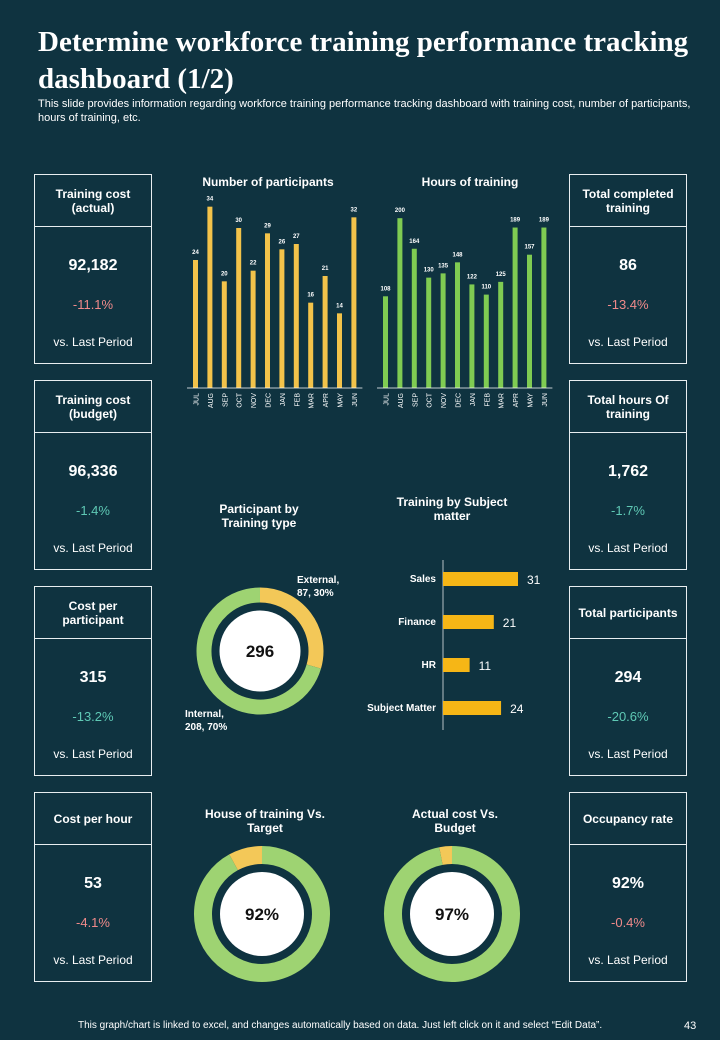 The width and height of the screenshot is (720, 1040). What do you see at coordinates (487, 400) in the screenshot?
I see `hours-tick-label: FEB` at bounding box center [487, 400].